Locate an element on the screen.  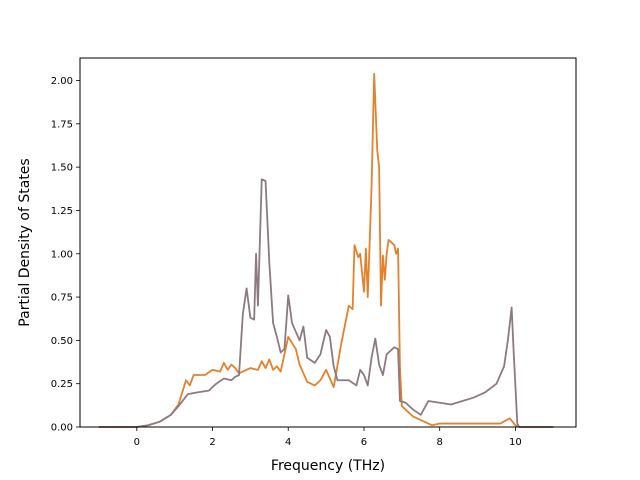
y-axis-label: Partial Density of States is located at coordinates (25, 242).